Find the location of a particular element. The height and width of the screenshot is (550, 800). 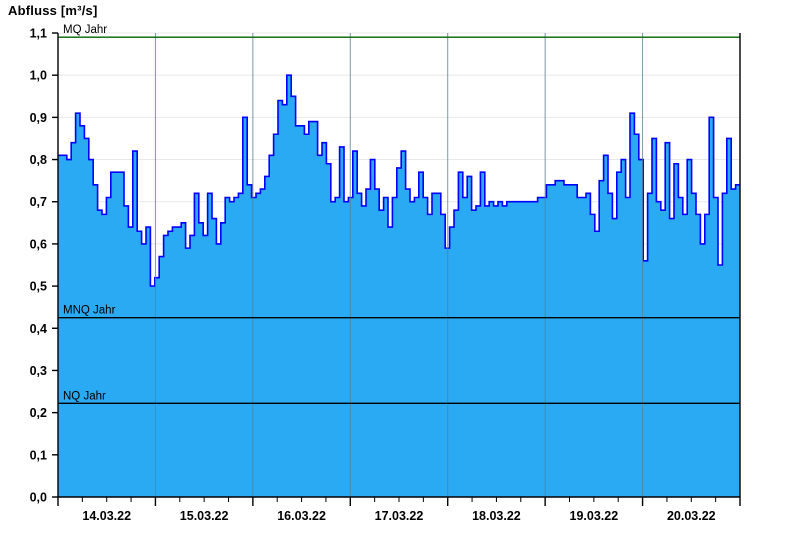

x-tick-label: 14.03.22 is located at coordinates (106, 516).